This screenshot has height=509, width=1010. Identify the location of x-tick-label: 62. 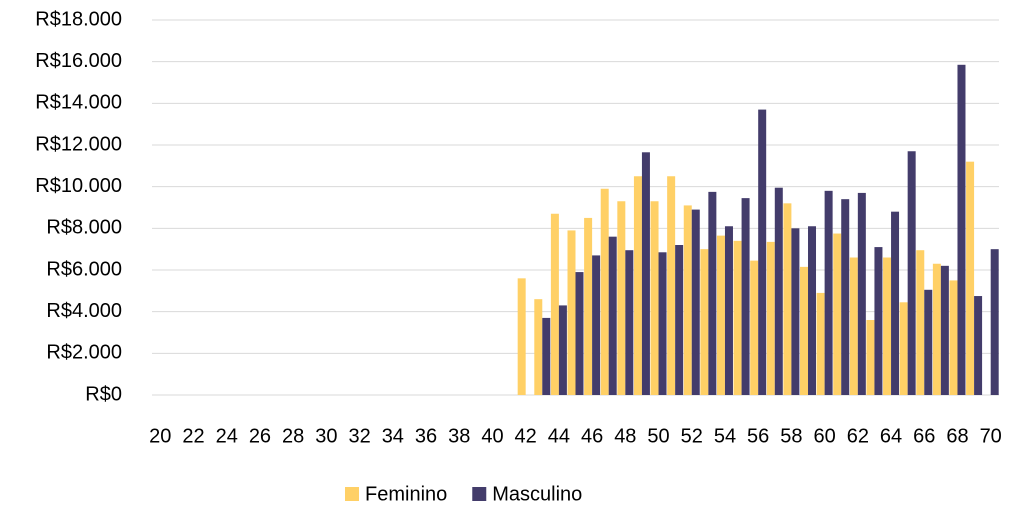
(858, 436).